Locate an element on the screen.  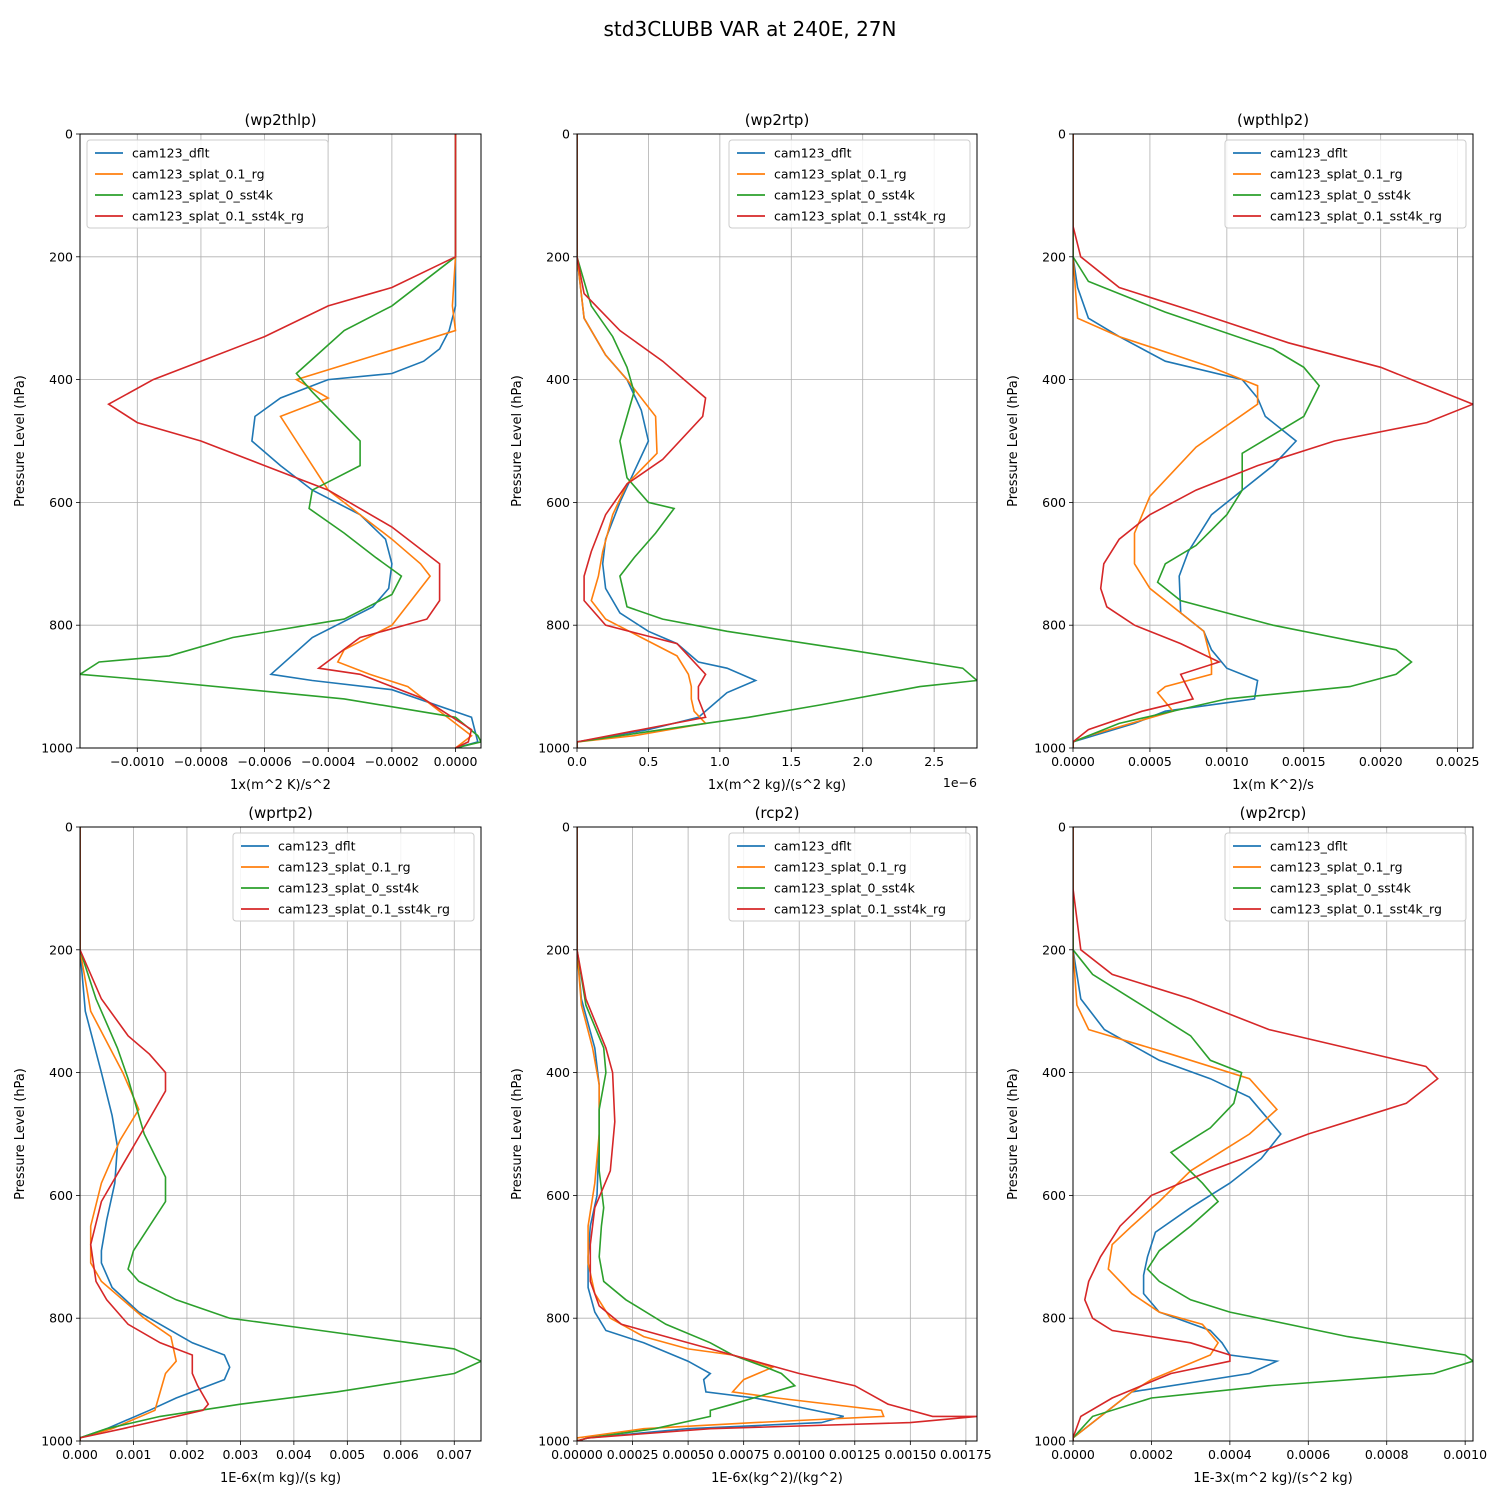
x-tick-label: 0.0005 is located at coordinates (1150, 761).